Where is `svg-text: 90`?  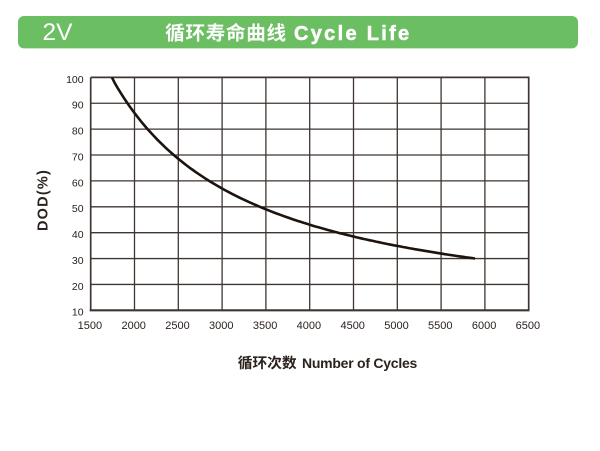
svg-text: 90 is located at coordinates (78, 106).